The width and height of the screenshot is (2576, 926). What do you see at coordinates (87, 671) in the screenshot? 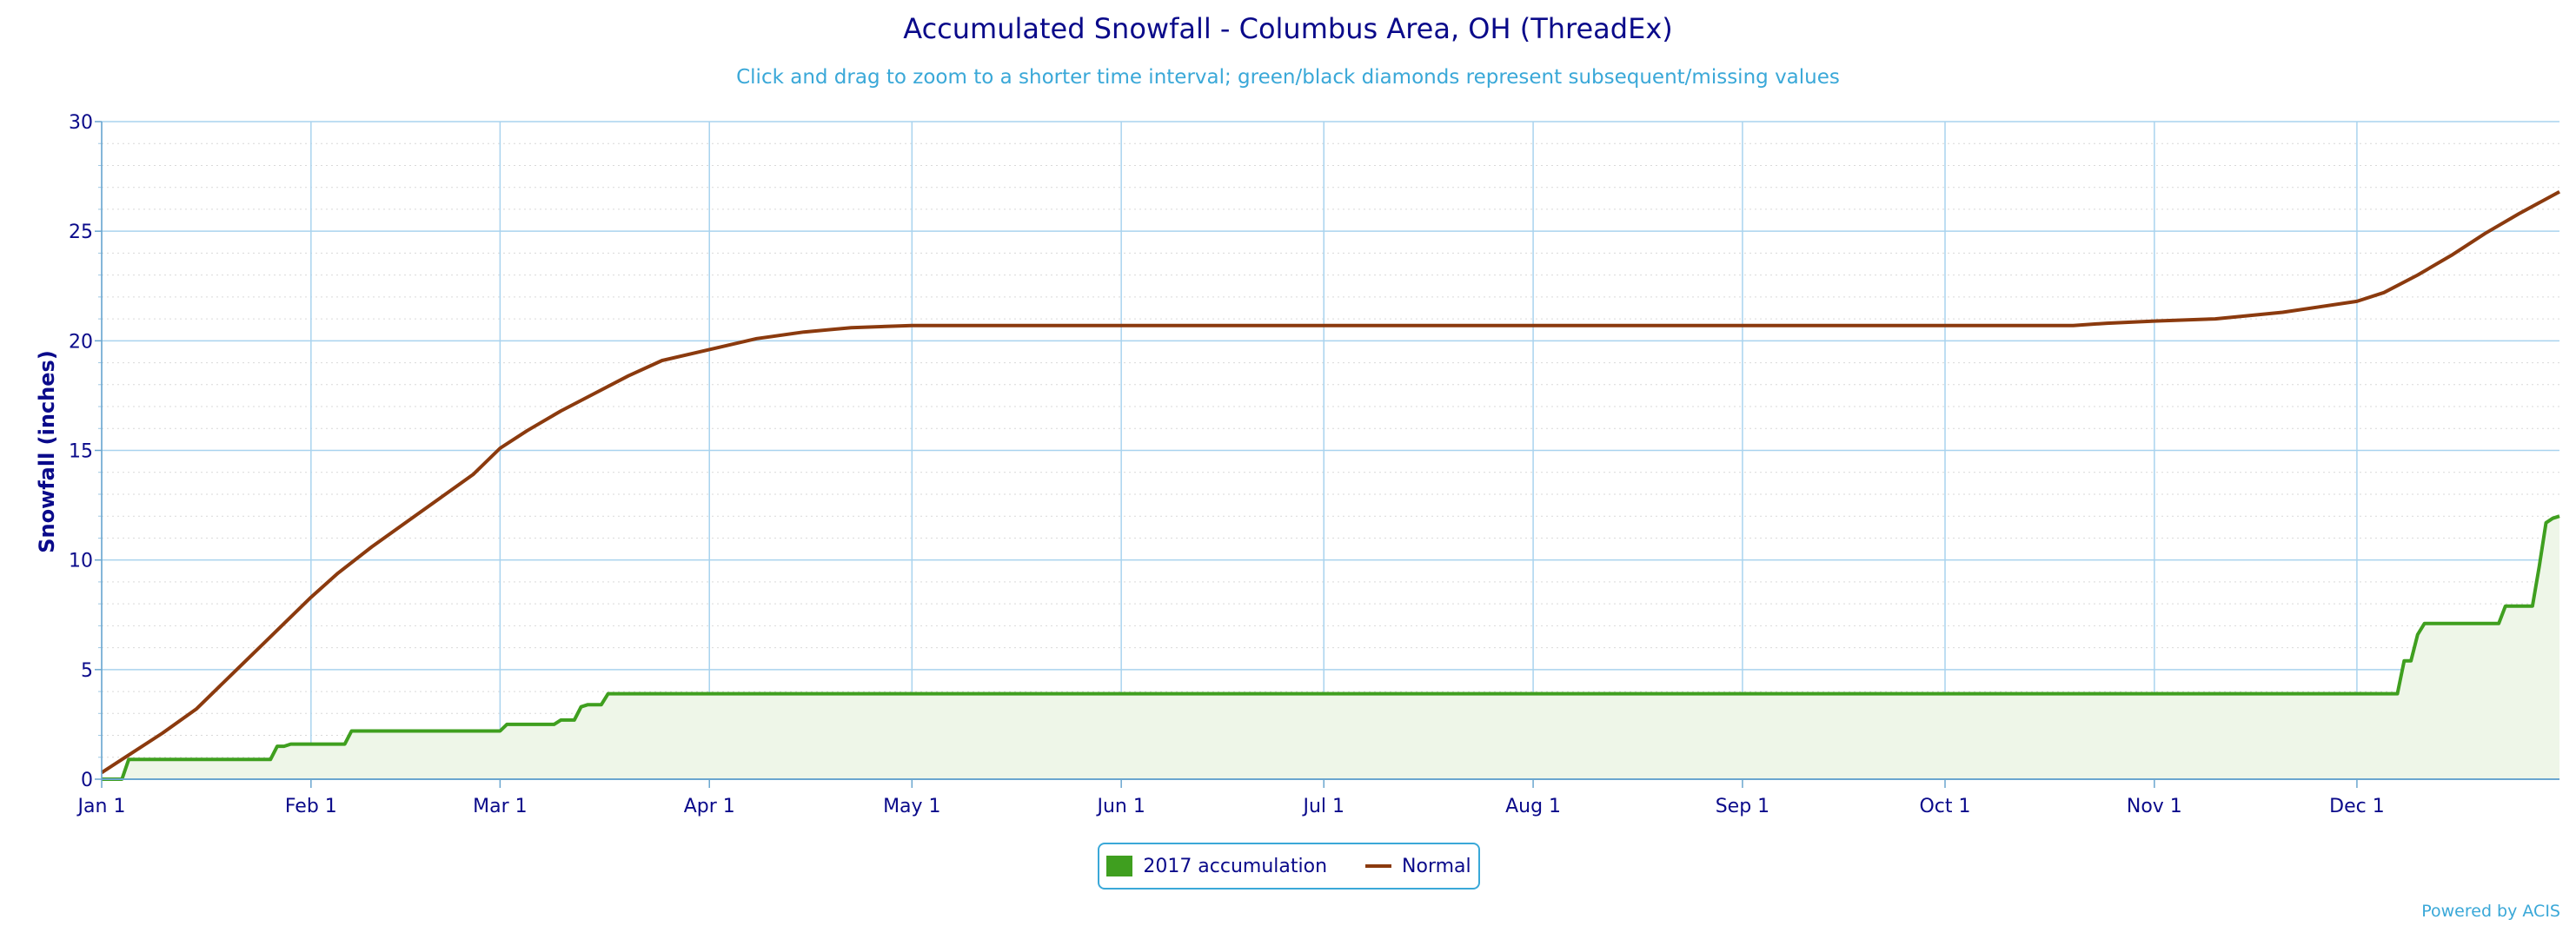
I see `y-tick-label: 5` at bounding box center [87, 671].